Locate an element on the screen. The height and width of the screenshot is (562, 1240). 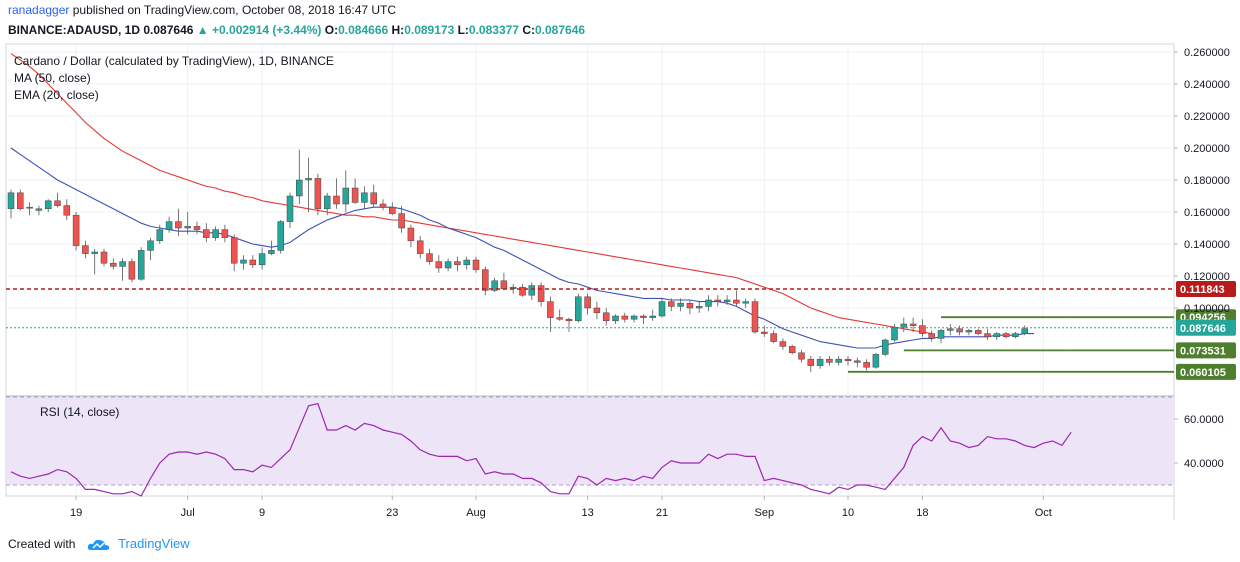
created-with-text: Created with is located at coordinates (42, 544).